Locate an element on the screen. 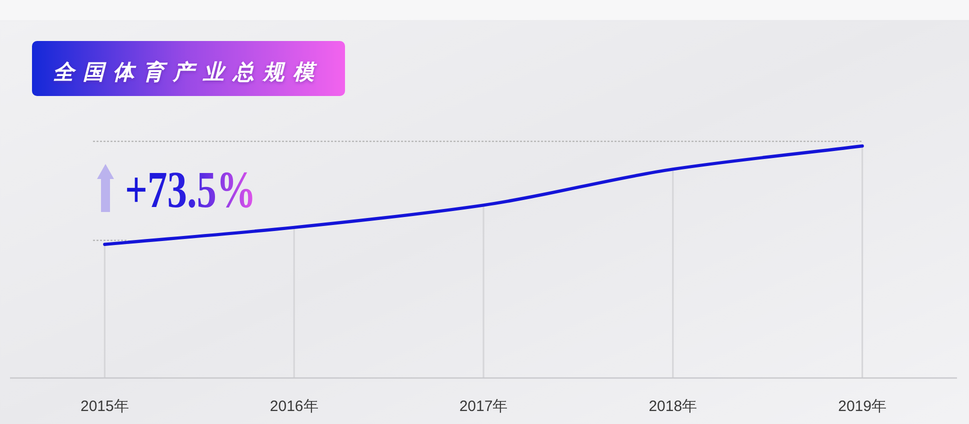 The height and width of the screenshot is (424, 969). title-box: 全国体育产业总规模 is located at coordinates (188, 68).